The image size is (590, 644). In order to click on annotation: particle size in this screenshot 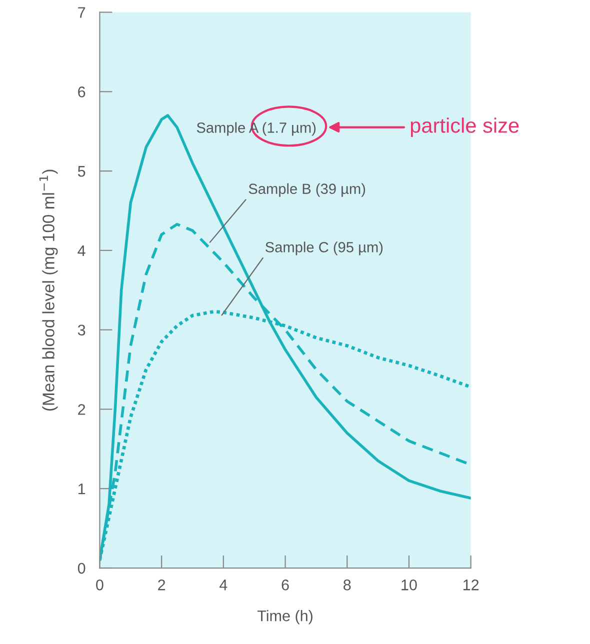, I will do `click(464, 127)`.